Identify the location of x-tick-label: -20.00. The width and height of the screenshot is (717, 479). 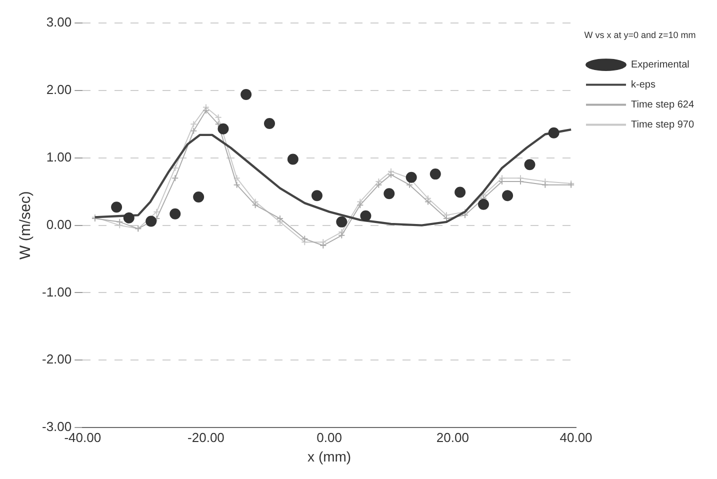
(206, 437).